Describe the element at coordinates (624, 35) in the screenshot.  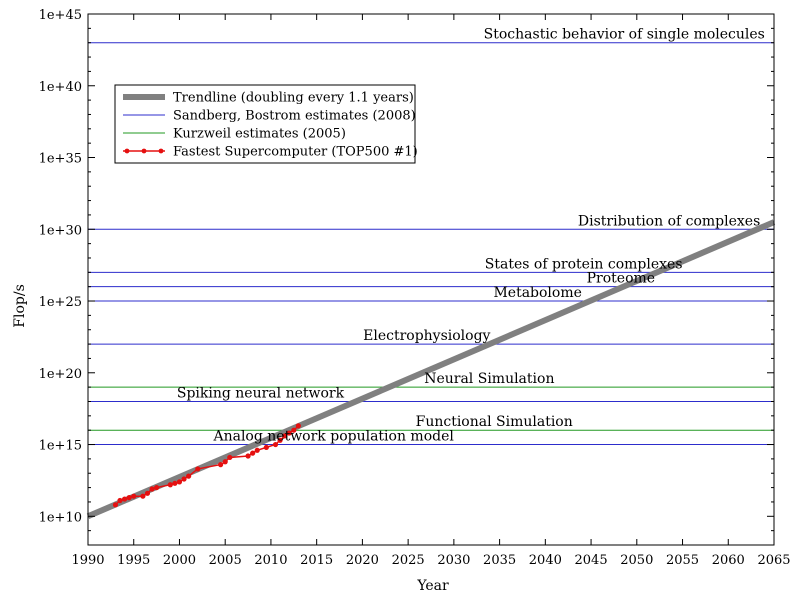
I see `level-label: Stochastic behavior of single molecules` at that location.